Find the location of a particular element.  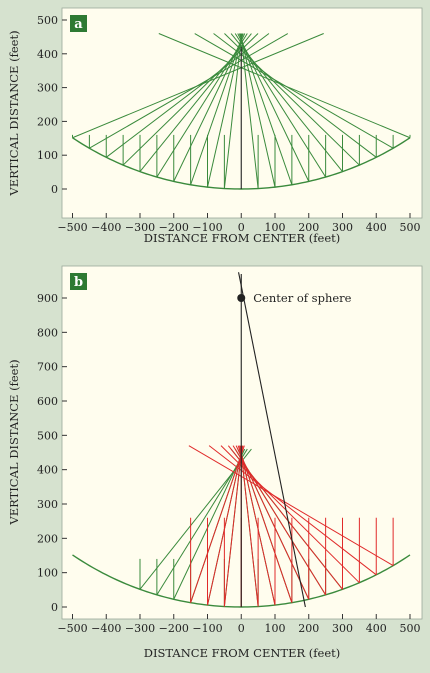

panel-a-xlabel: DISTANCE FROM CENTER (feet) is located at coordinates (242, 238).